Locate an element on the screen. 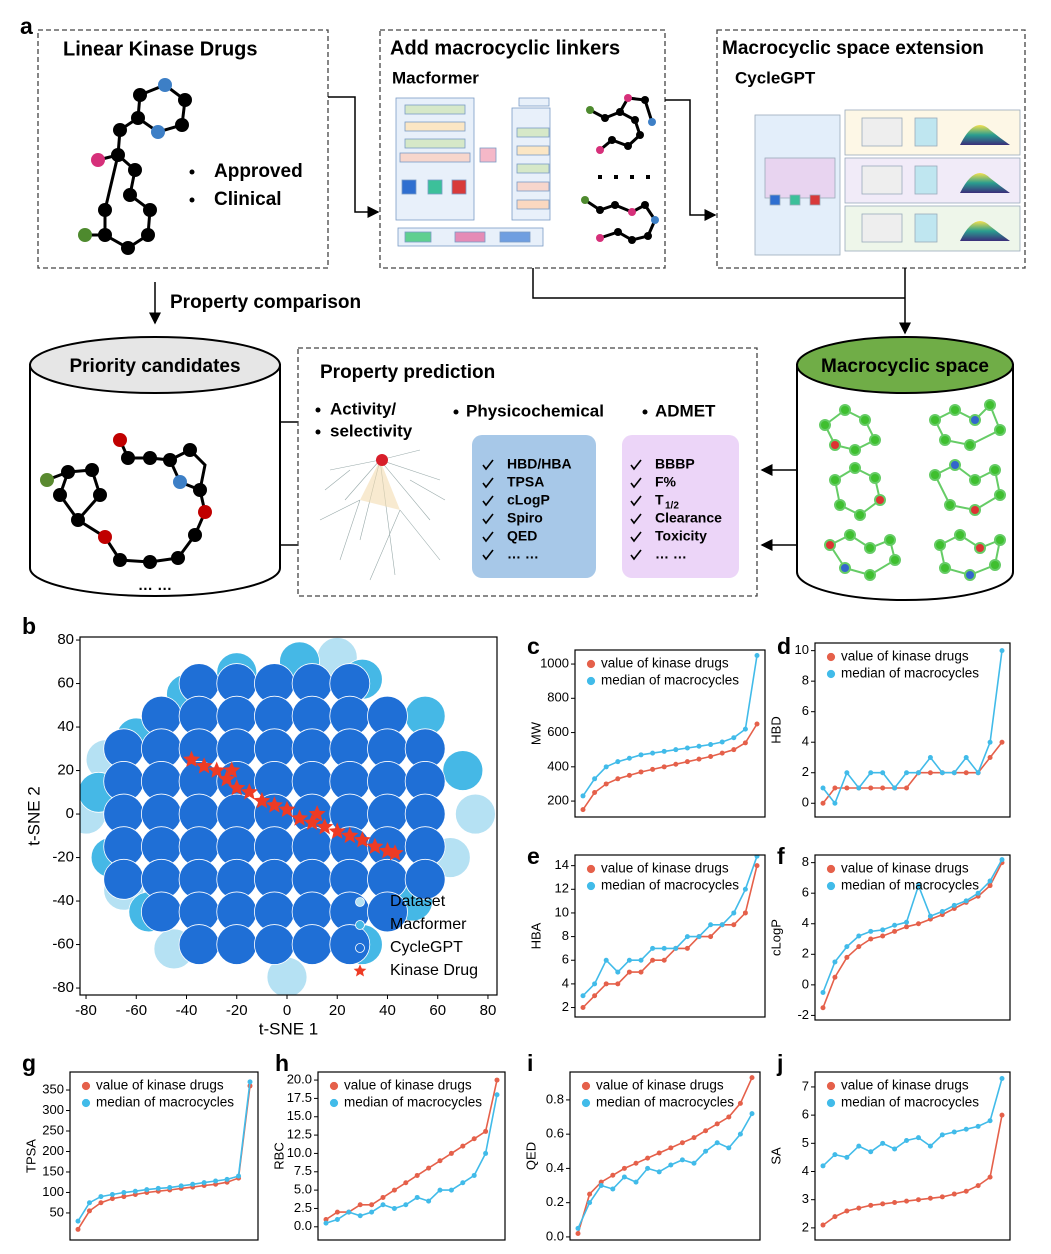 The height and width of the screenshot is (1254, 1051). x-tick-label: 40 is located at coordinates (387, 1010).